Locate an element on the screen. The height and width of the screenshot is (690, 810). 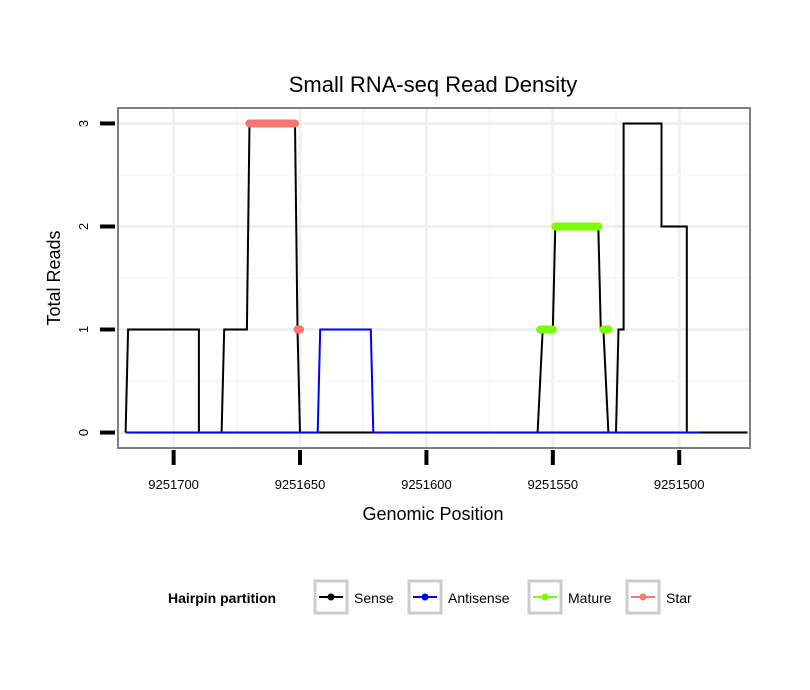
y-tick-label: 1 is located at coordinates (83, 329).